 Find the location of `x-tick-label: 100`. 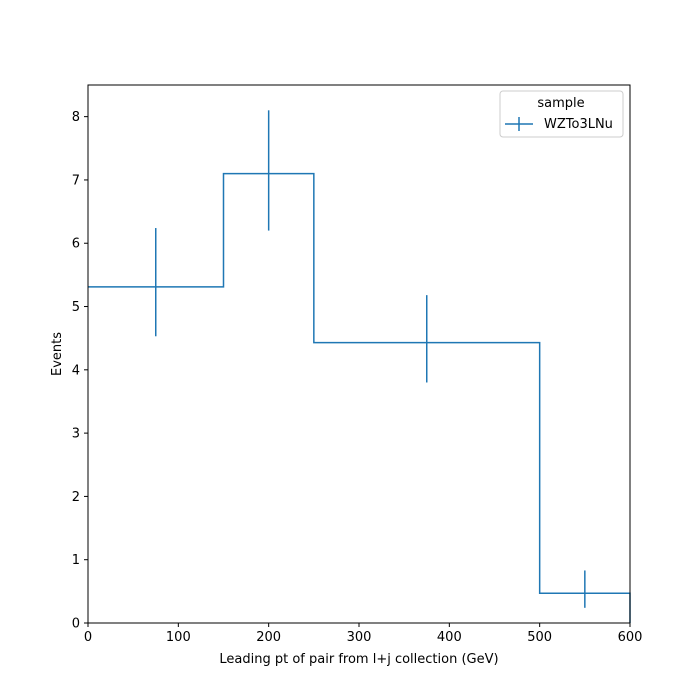

x-tick-label: 100 is located at coordinates (178, 637).